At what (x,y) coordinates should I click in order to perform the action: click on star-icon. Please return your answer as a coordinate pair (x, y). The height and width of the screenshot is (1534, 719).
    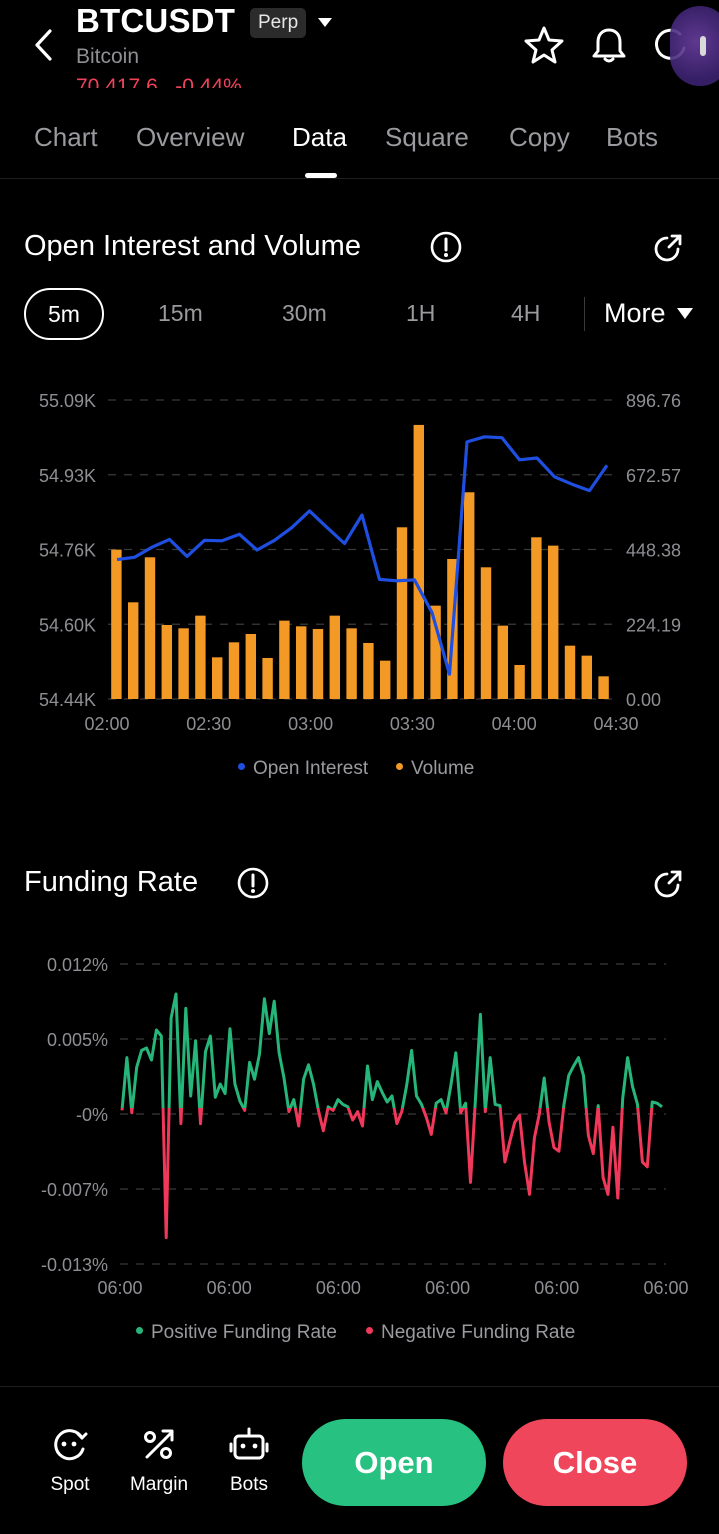
    Looking at the image, I should click on (544, 45).